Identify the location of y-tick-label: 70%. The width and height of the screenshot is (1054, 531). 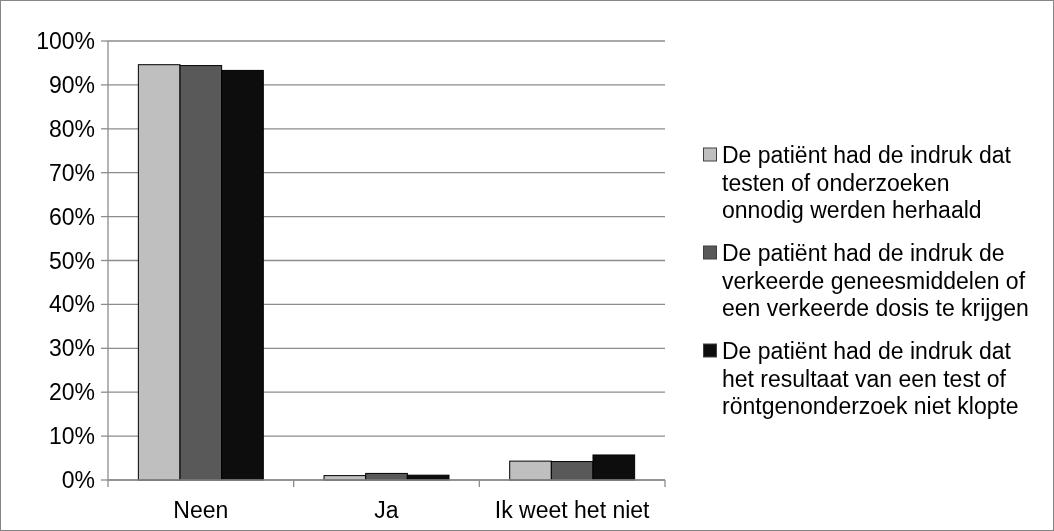
(71, 172).